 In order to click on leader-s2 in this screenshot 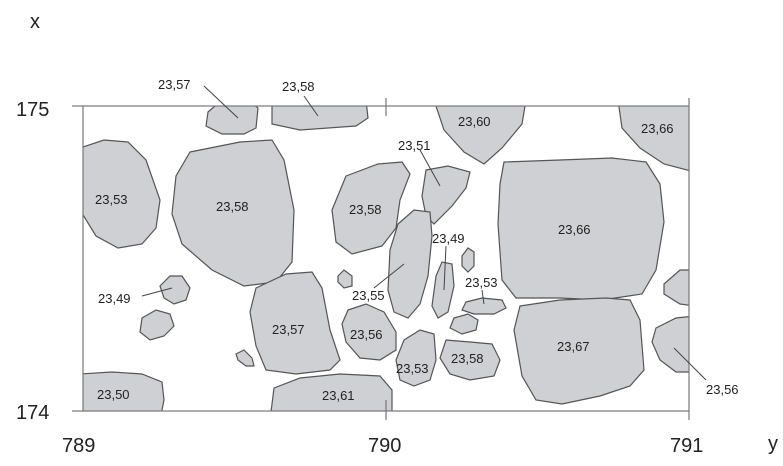, I will do `click(311, 106)`.